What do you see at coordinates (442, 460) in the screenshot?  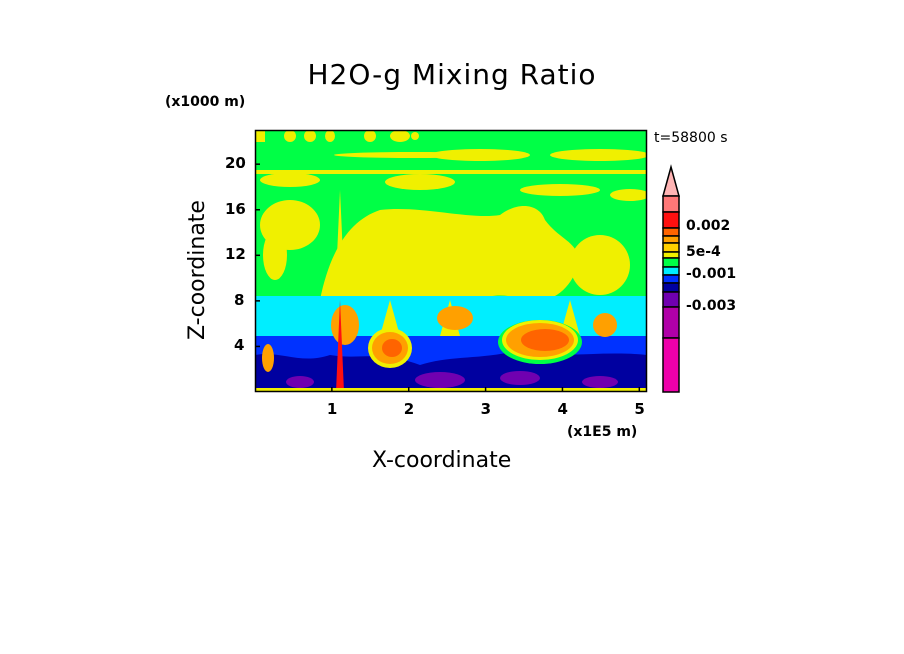 I see `x-axis-label: X-coordinate` at bounding box center [442, 460].